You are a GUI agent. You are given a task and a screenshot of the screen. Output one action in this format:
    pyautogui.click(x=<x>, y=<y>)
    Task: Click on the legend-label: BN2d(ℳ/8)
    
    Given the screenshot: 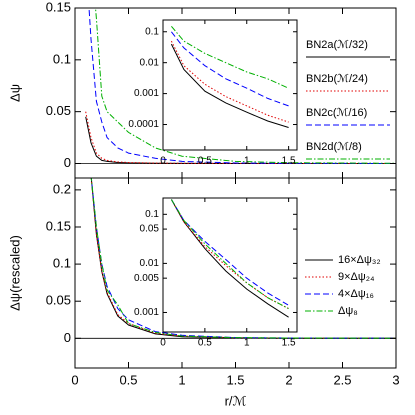 What is the action you would take?
    pyautogui.click(x=334, y=147)
    